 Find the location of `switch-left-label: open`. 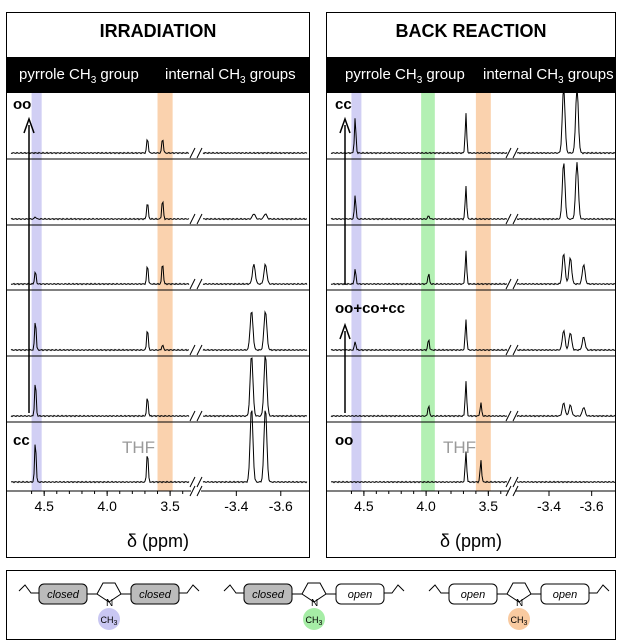

switch-left-label: open is located at coordinates (473, 595).